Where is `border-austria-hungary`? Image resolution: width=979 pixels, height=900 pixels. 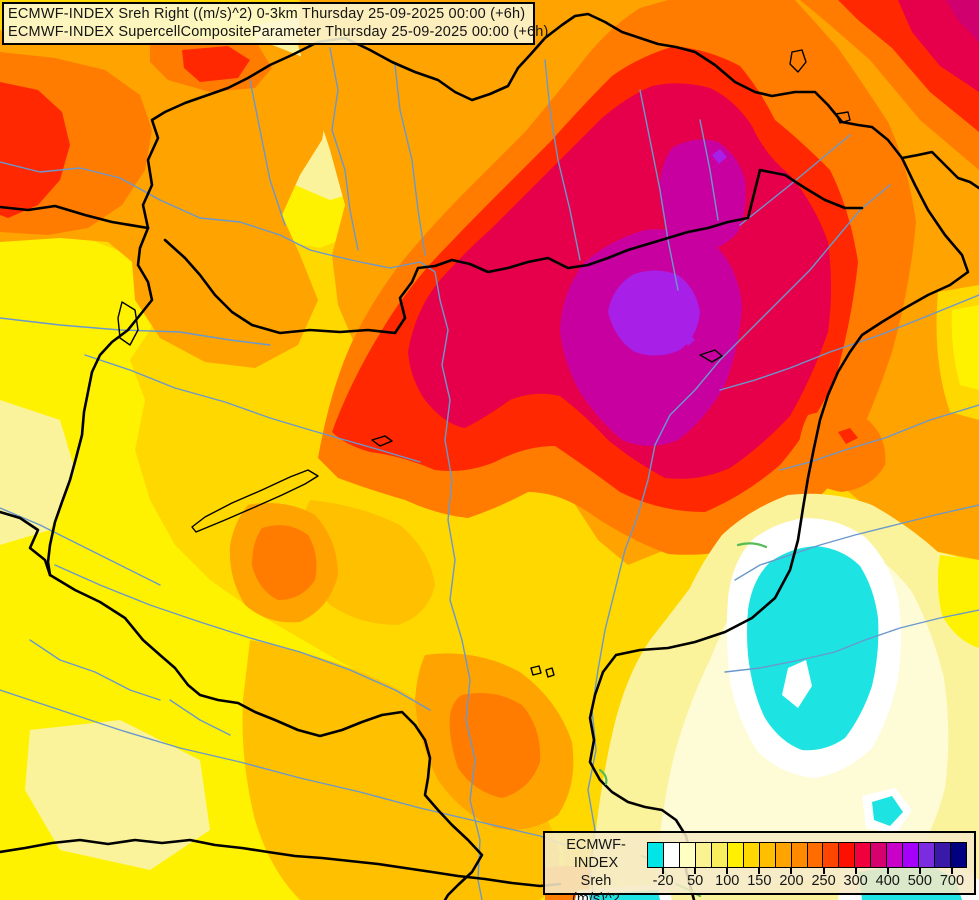 border-austria-hungary is located at coordinates (100, 401).